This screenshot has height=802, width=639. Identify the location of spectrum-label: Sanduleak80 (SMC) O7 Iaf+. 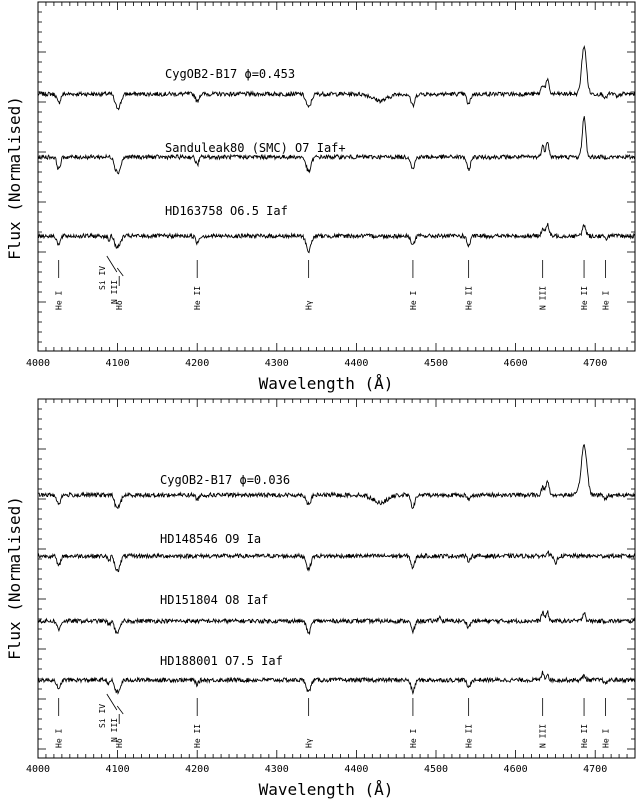
(255, 148).